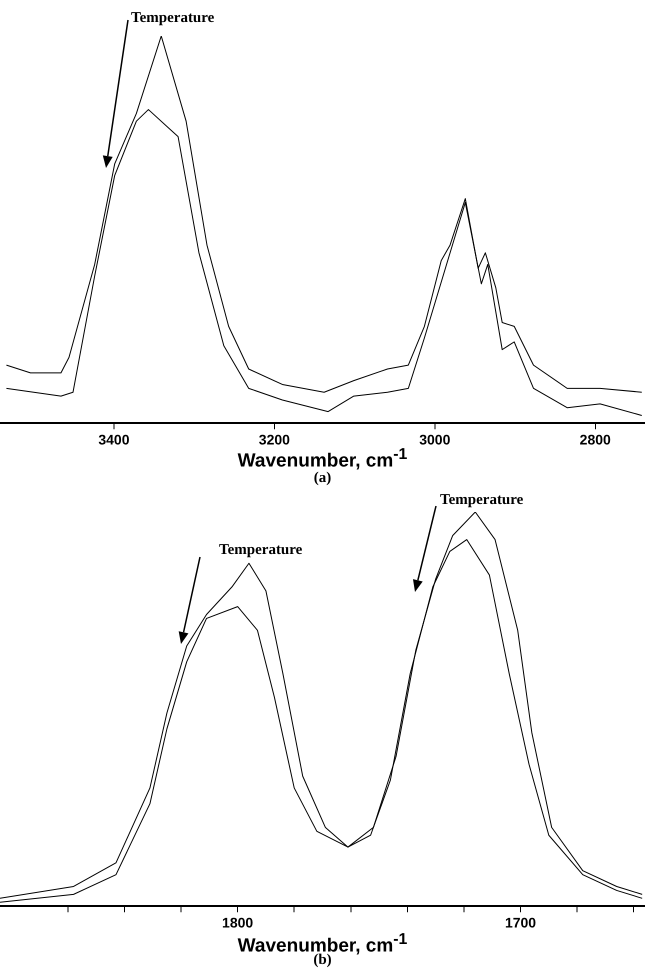 The image size is (645, 971). What do you see at coordinates (322, 478) in the screenshot?
I see `text: (a)` at bounding box center [322, 478].